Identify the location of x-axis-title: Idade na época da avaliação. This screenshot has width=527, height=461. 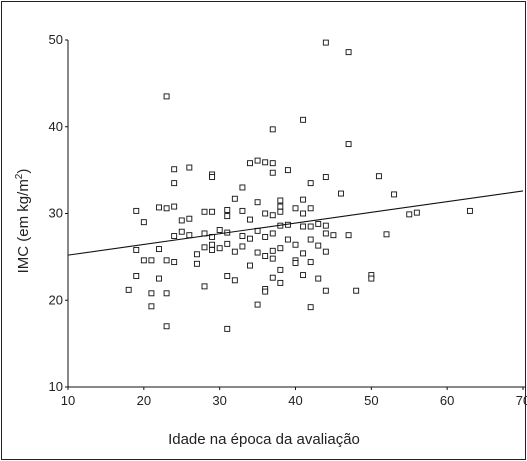
(264, 439).